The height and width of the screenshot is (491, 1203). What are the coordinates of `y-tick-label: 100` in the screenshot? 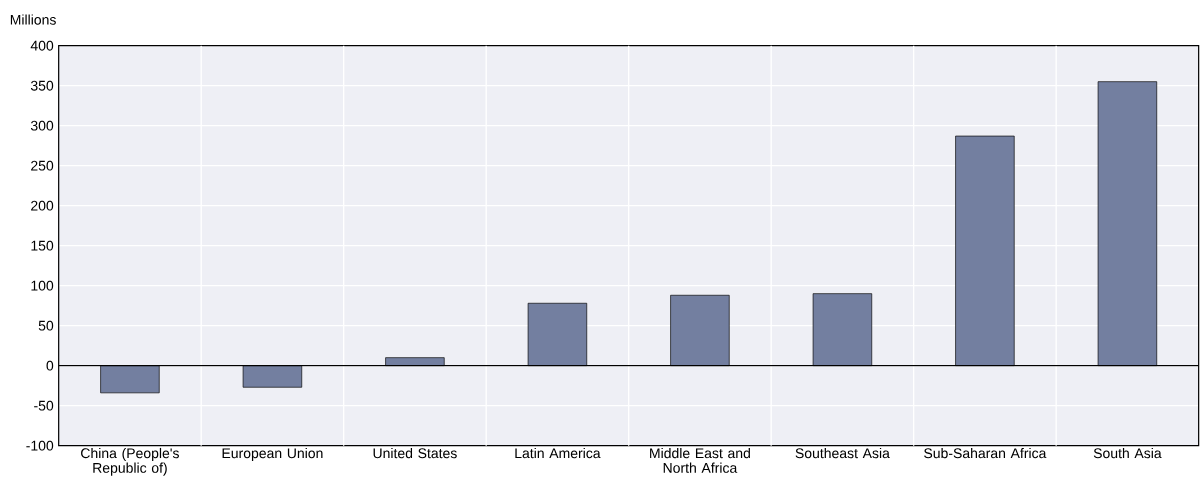 It's located at (42, 285).